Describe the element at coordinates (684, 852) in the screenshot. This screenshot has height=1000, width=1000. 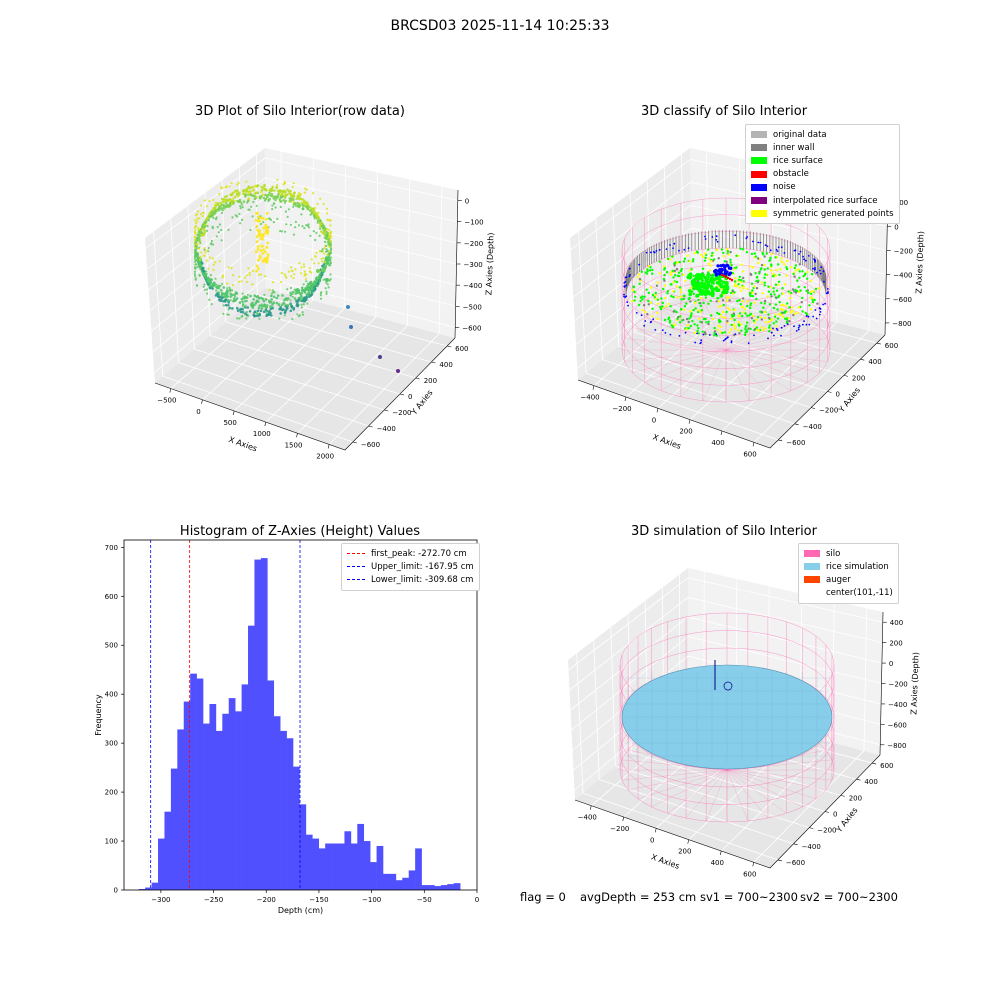
I see `x-tick-label: 200` at that location.